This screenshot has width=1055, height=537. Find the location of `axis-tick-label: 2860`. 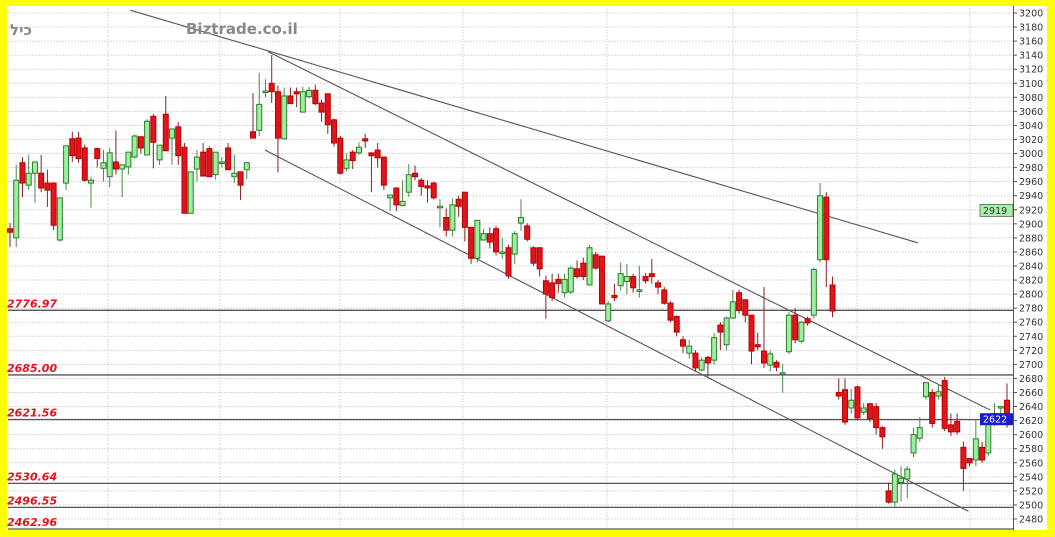

axis-tick-label: 2860 is located at coordinates (1031, 252).